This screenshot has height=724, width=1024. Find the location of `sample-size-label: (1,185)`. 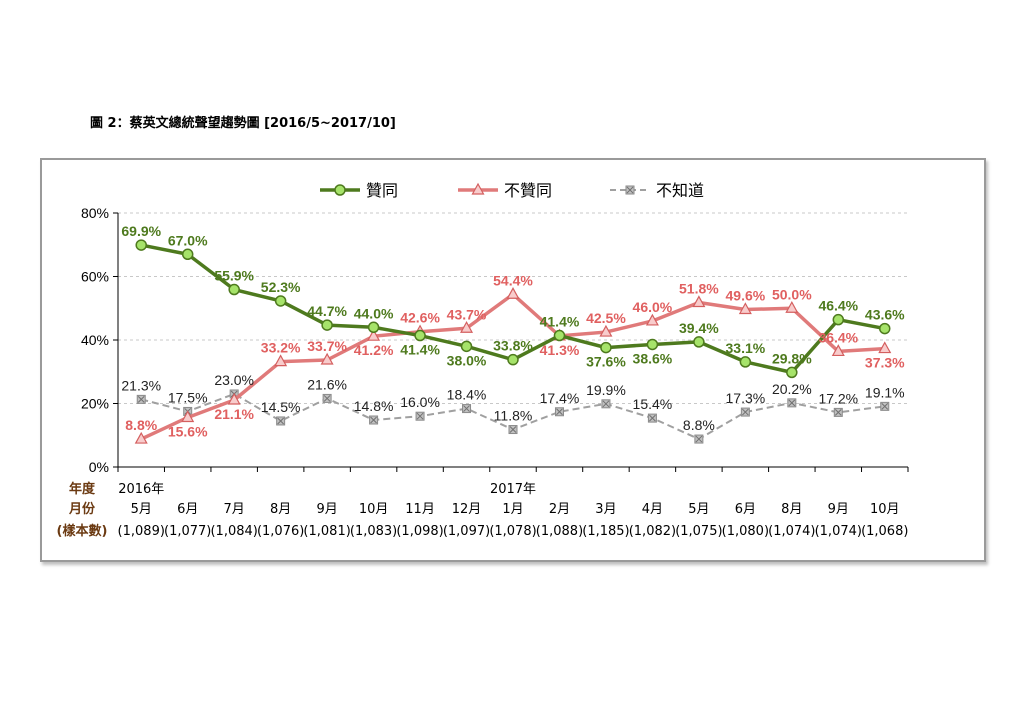

sample-size-label: (1,185) is located at coordinates (605, 531).